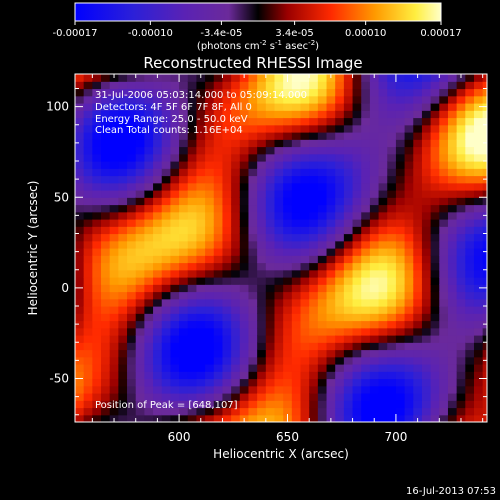 Image resolution: width=500 pixels, height=500 pixels. I want to click on y-axis-label: Heliocentric Y (arcsec), so click(33, 248).